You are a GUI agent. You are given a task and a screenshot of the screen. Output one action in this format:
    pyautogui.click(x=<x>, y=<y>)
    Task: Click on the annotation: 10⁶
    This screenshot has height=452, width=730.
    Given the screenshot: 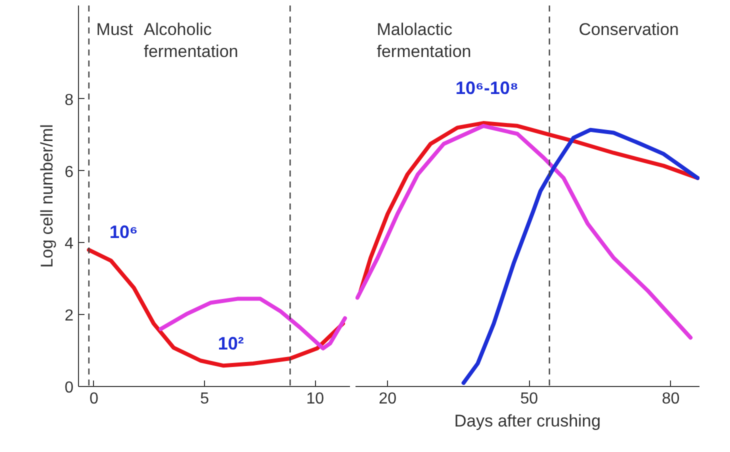 What is the action you would take?
    pyautogui.click(x=123, y=232)
    